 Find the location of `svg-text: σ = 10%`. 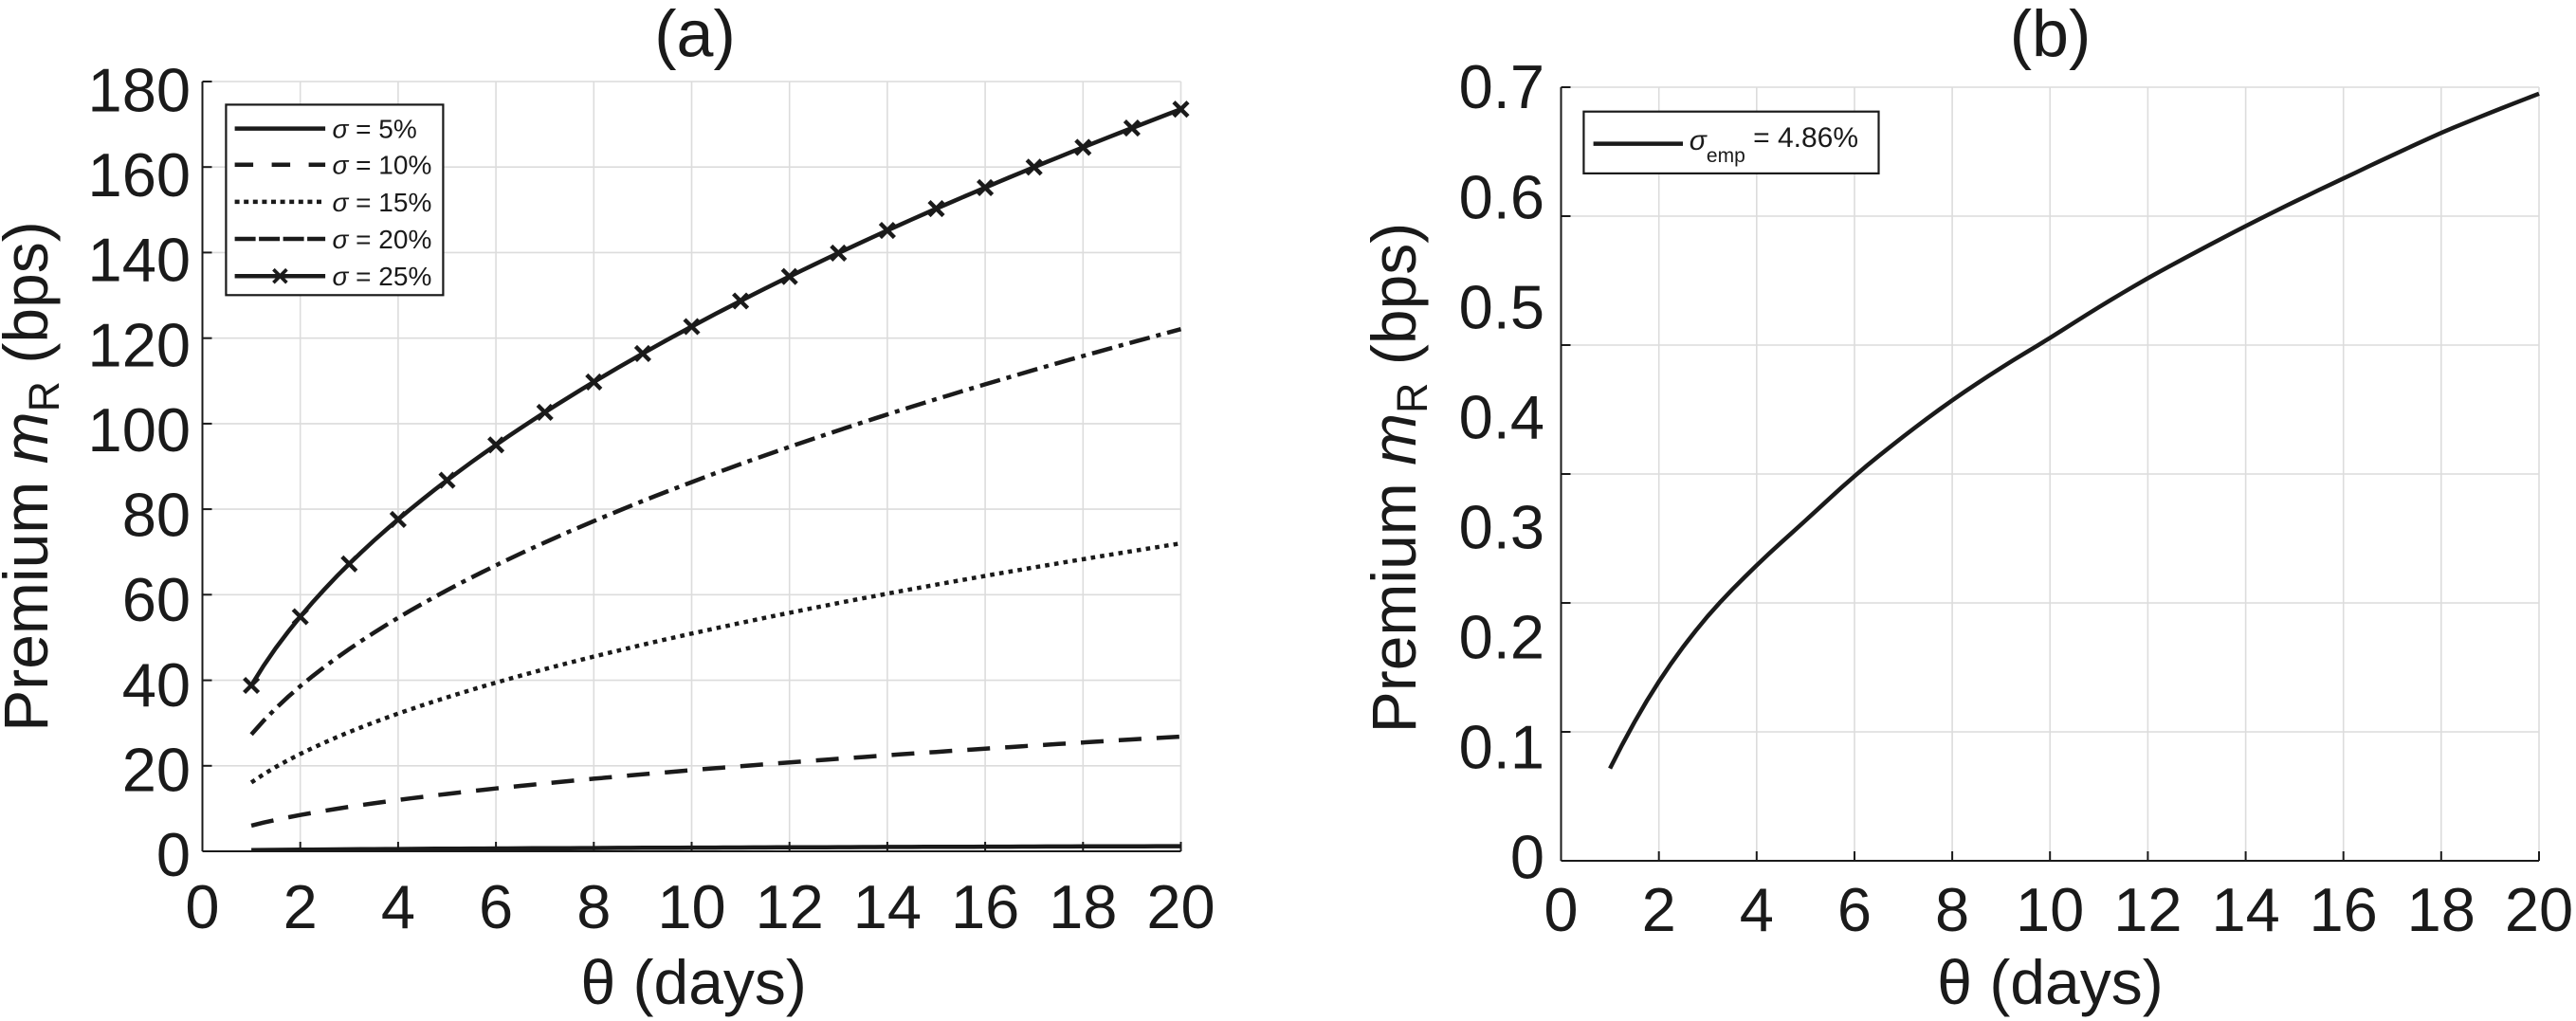

svg-text: σ = 10% is located at coordinates (382, 165).